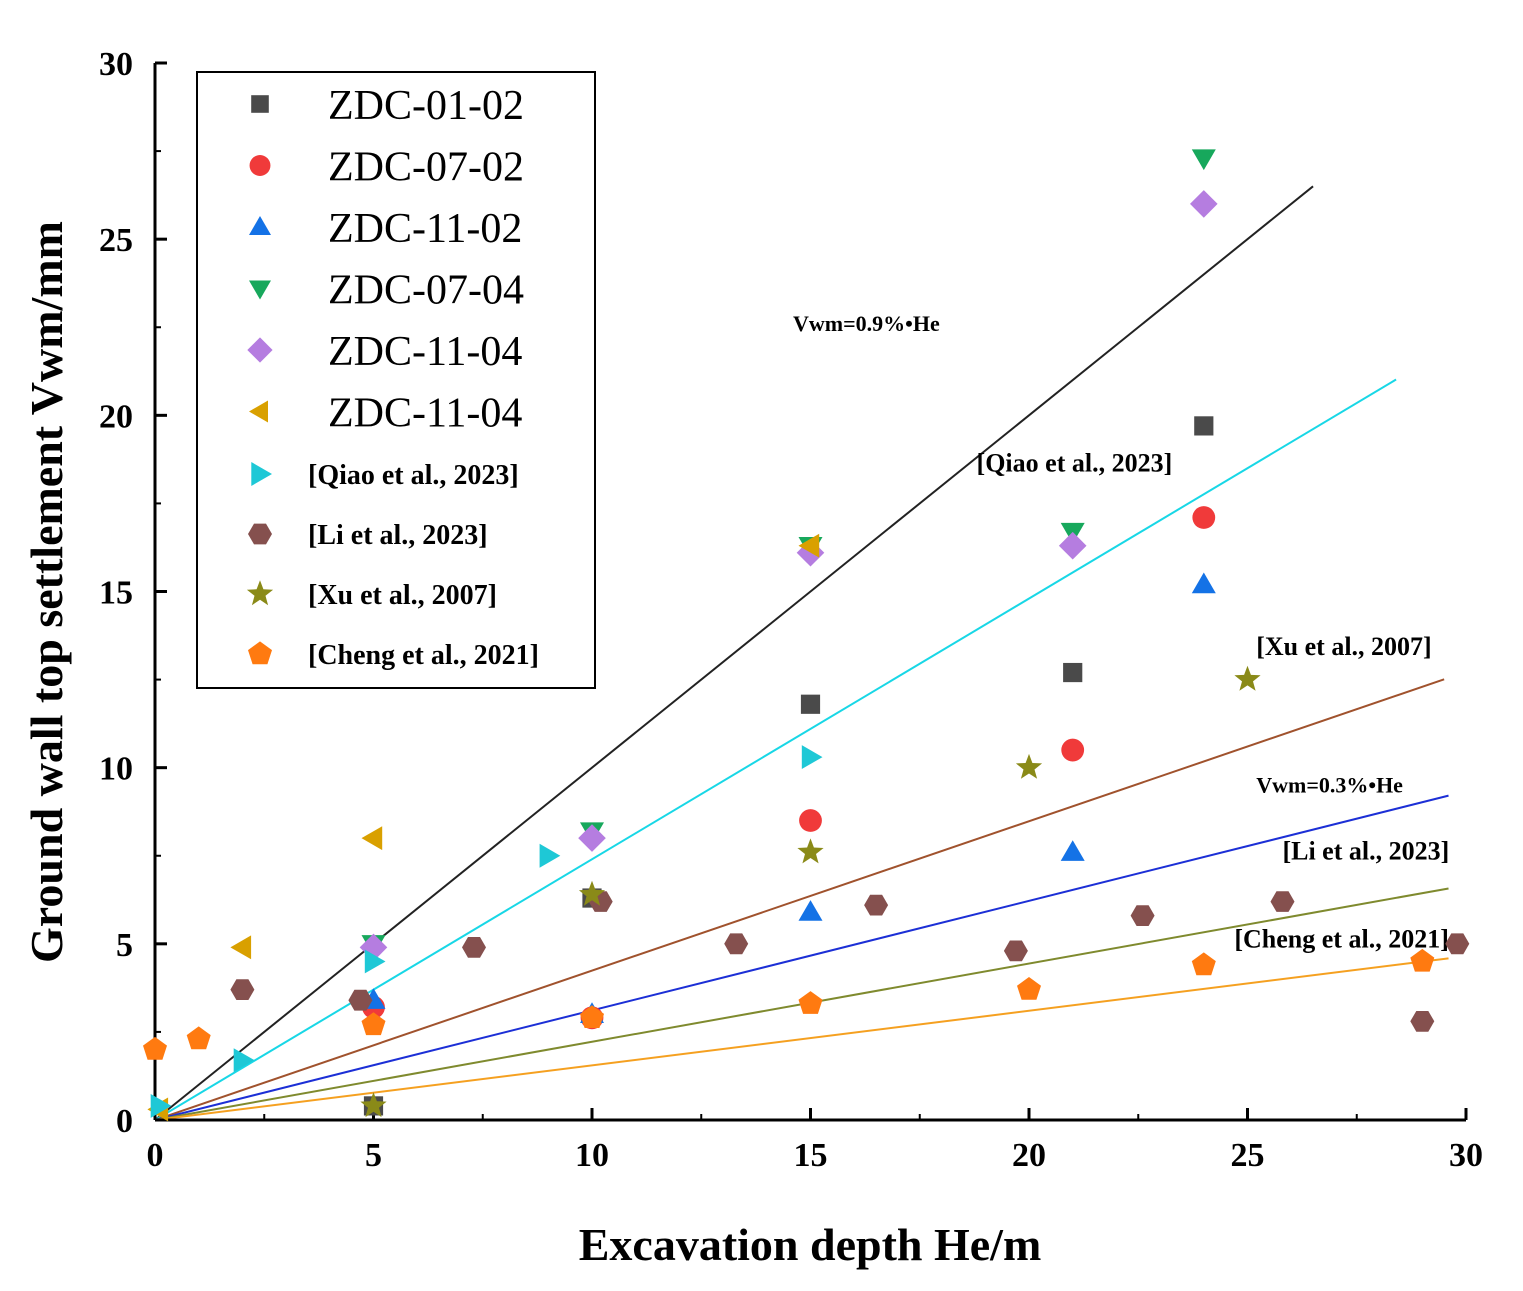 This screenshot has height=1291, width=1523. Describe the element at coordinates (1343, 646) in the screenshot. I see `line-annotation: [Xu et al., 2007]` at that location.